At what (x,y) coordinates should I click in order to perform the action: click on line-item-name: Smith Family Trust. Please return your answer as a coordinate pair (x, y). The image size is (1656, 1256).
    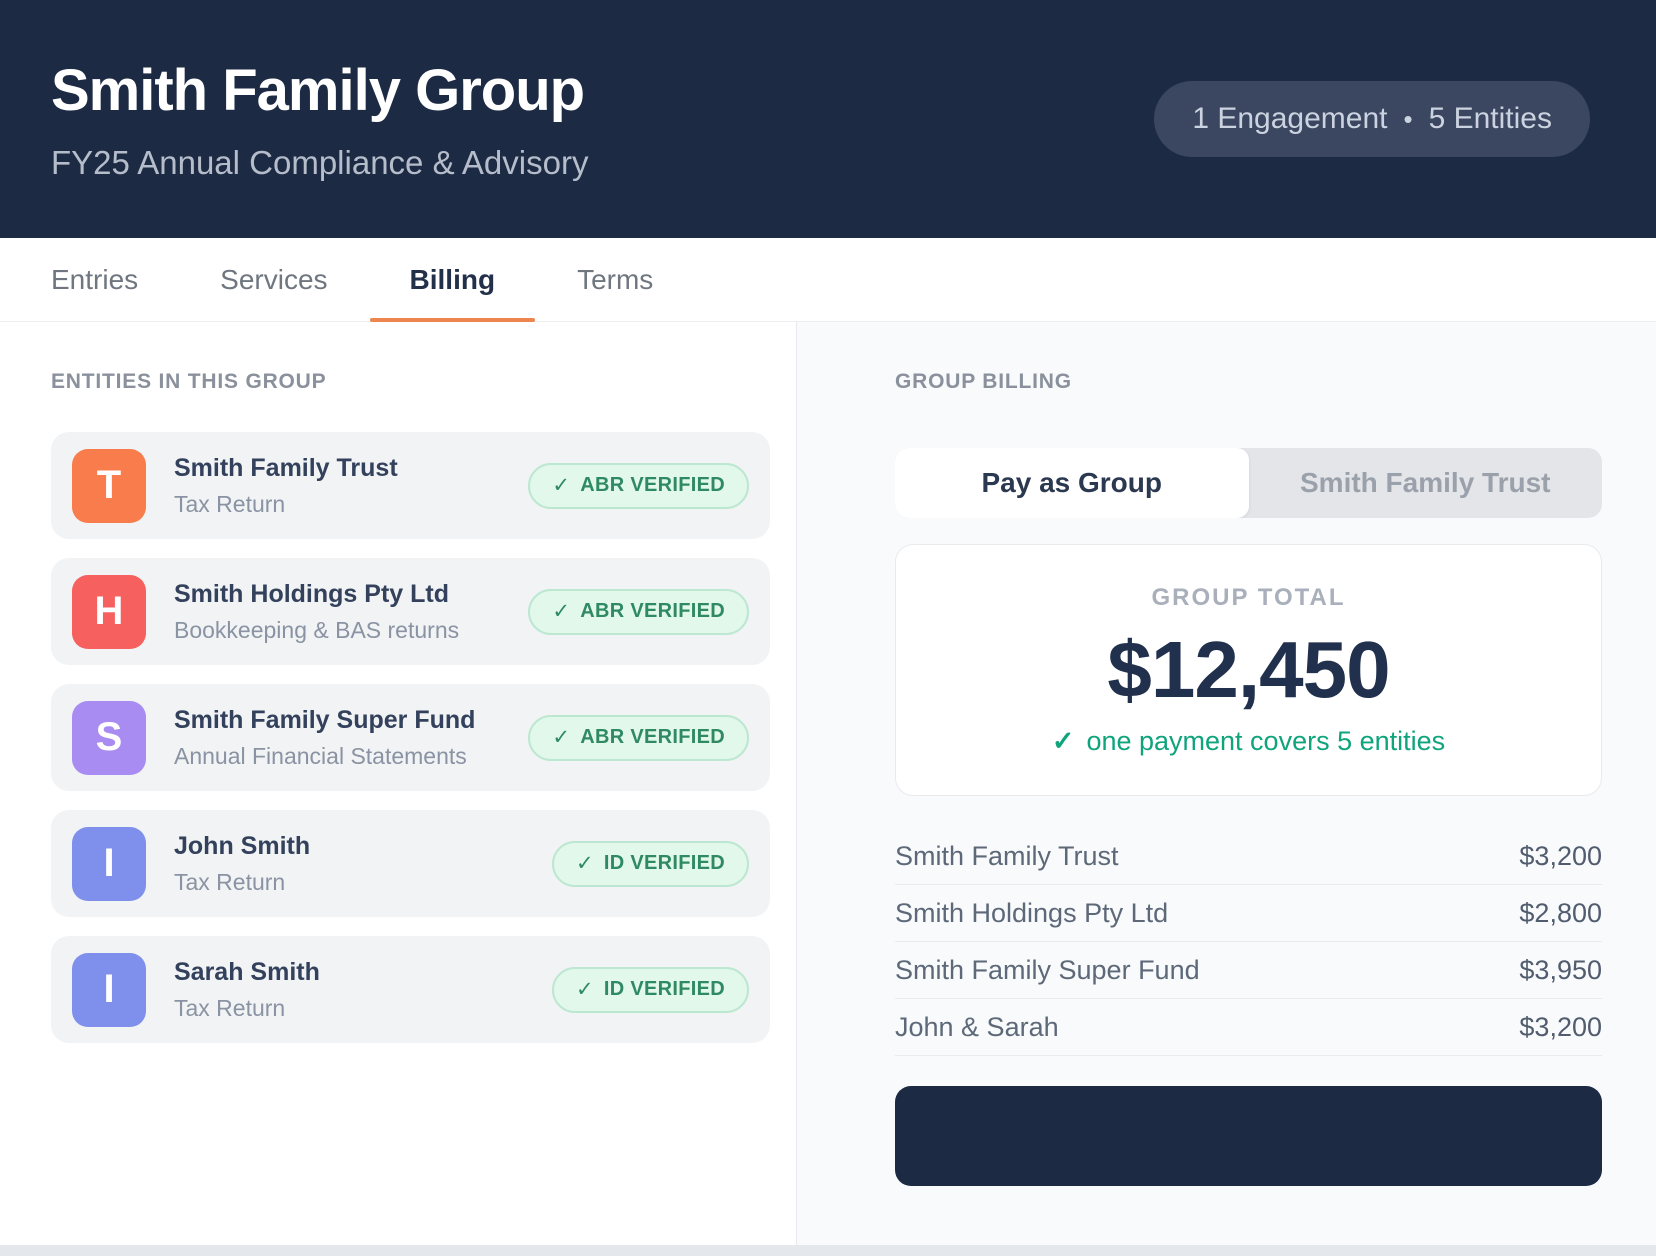
    Looking at the image, I should click on (1007, 855).